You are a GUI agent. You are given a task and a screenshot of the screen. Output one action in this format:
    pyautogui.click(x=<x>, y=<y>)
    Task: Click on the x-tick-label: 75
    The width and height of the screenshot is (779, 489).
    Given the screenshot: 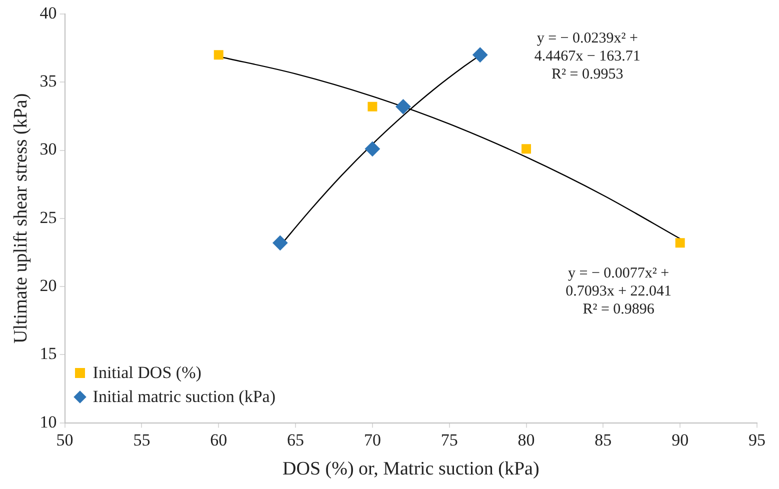 What is the action you would take?
    pyautogui.click(x=449, y=440)
    